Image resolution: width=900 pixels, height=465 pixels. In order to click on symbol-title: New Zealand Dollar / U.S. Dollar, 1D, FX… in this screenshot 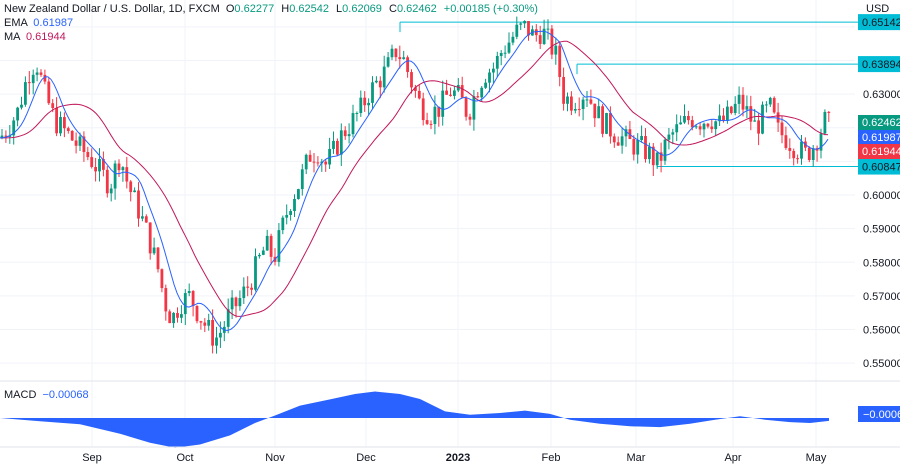, I will do `click(112, 9)`.